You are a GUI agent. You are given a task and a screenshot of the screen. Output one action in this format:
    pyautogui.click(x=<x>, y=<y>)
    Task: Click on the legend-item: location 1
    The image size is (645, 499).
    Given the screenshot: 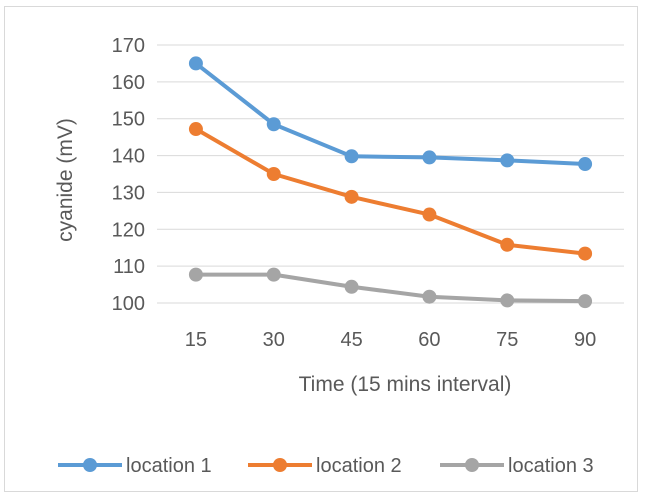 What is the action you would take?
    pyautogui.click(x=135, y=466)
    